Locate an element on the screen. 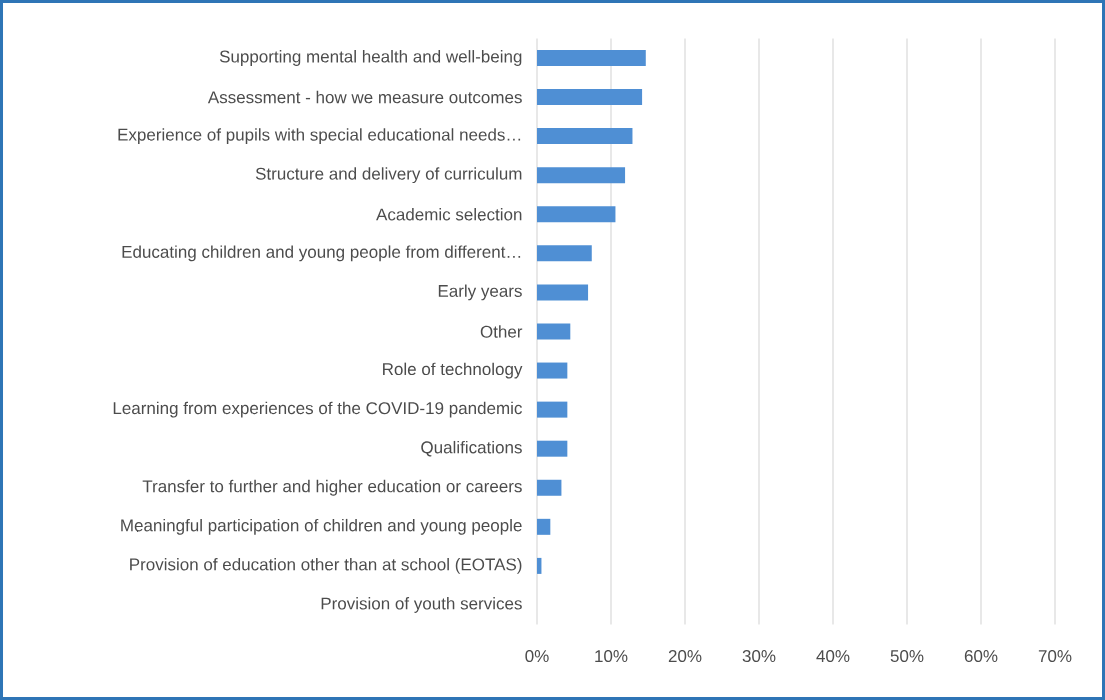 Image resolution: width=1105 pixels, height=700 pixels. y-tick-label: Provision of education other than at school (EOTAS) is located at coordinates (326, 565).